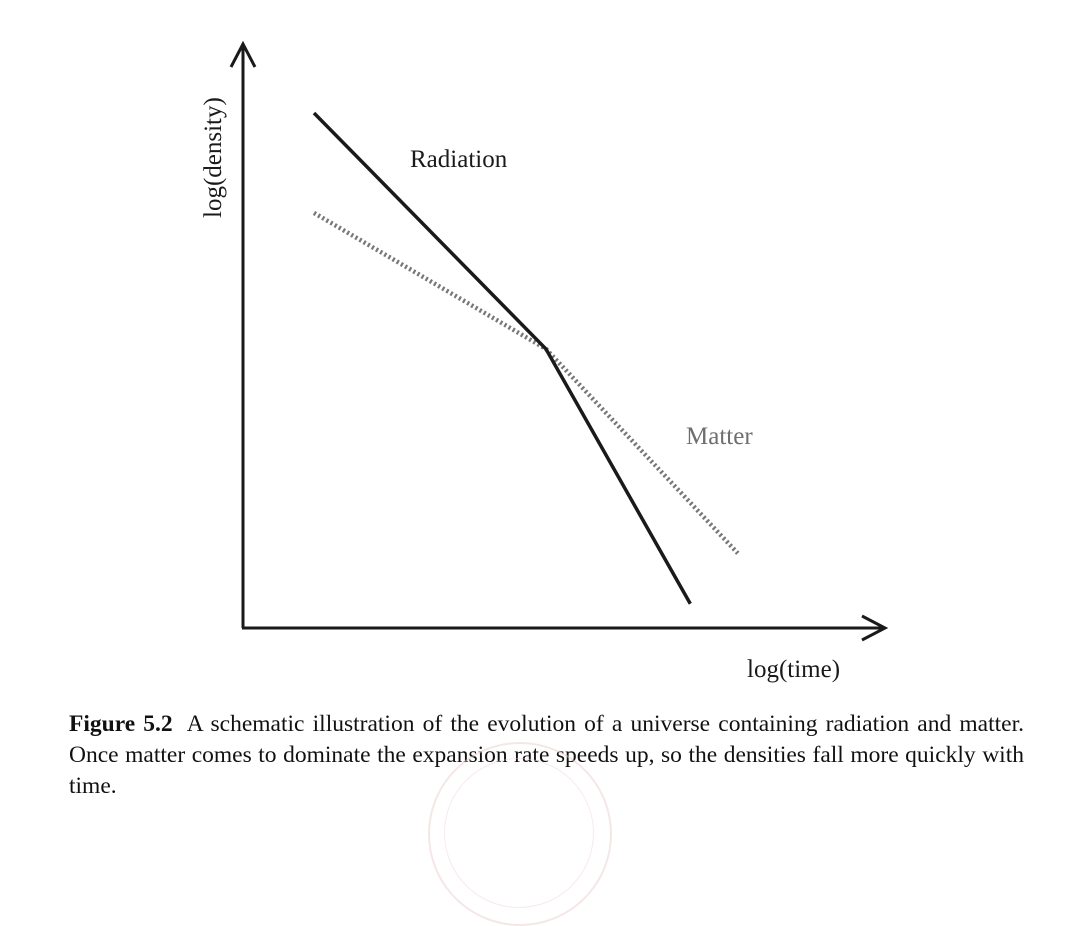  I want to click on x-axis-arrowhead, so click(875, 628).